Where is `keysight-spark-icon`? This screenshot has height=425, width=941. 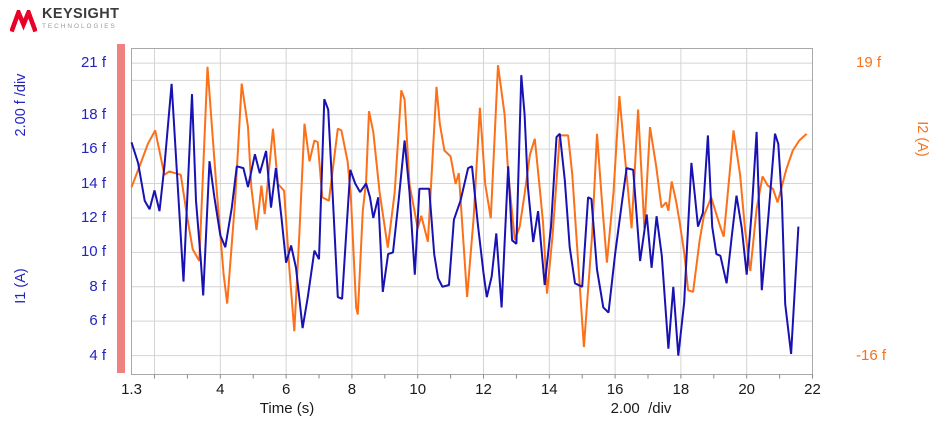
keysight-spark-icon is located at coordinates (23, 21).